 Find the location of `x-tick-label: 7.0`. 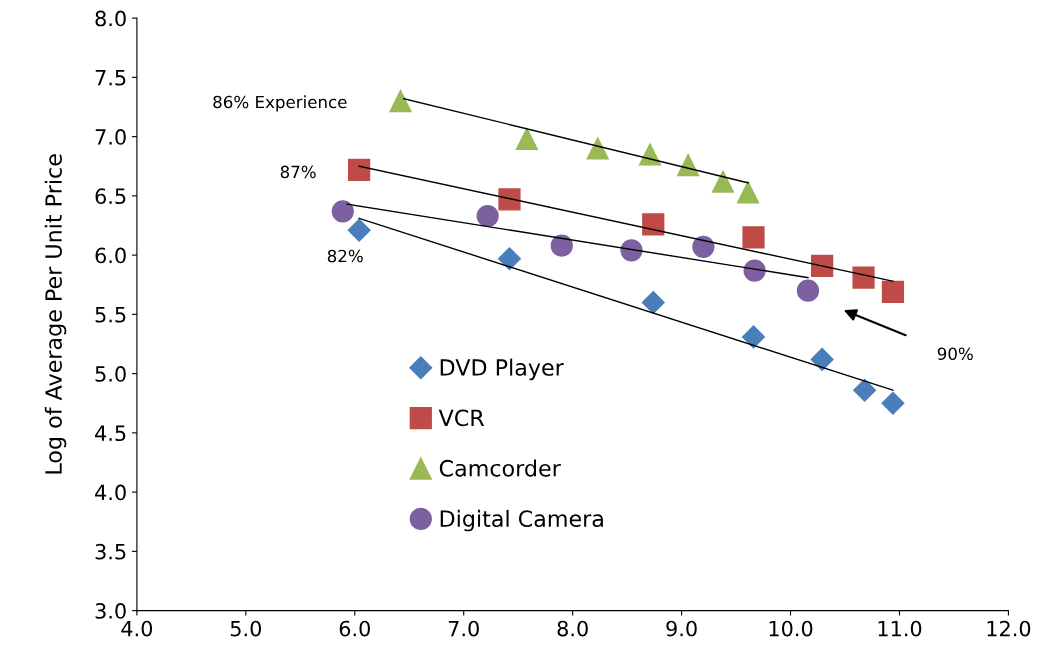

x-tick-label: 7.0 is located at coordinates (463, 628).